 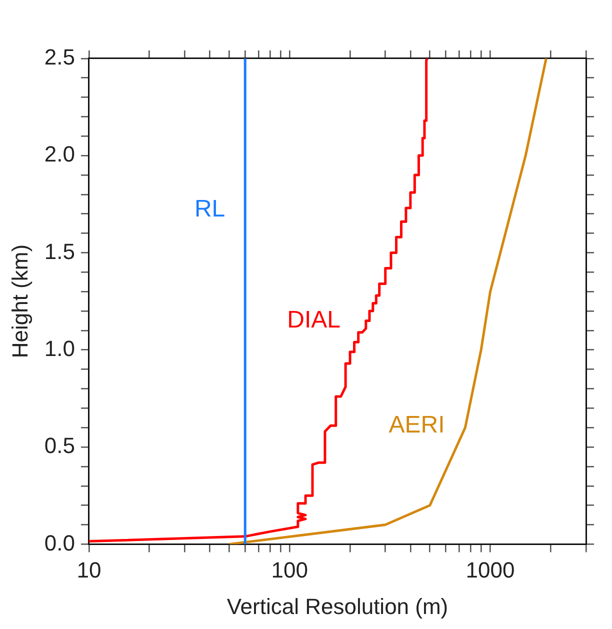 I want to click on y-tick-label: 0.0, so click(x=59, y=543).